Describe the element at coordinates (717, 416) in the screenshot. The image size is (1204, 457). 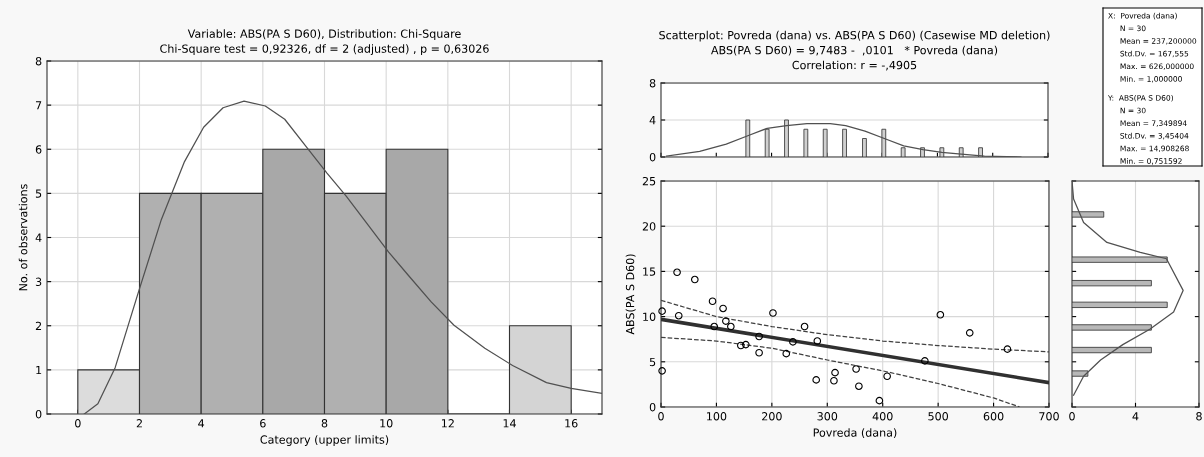
I see `x-tick-label: 100` at that location.